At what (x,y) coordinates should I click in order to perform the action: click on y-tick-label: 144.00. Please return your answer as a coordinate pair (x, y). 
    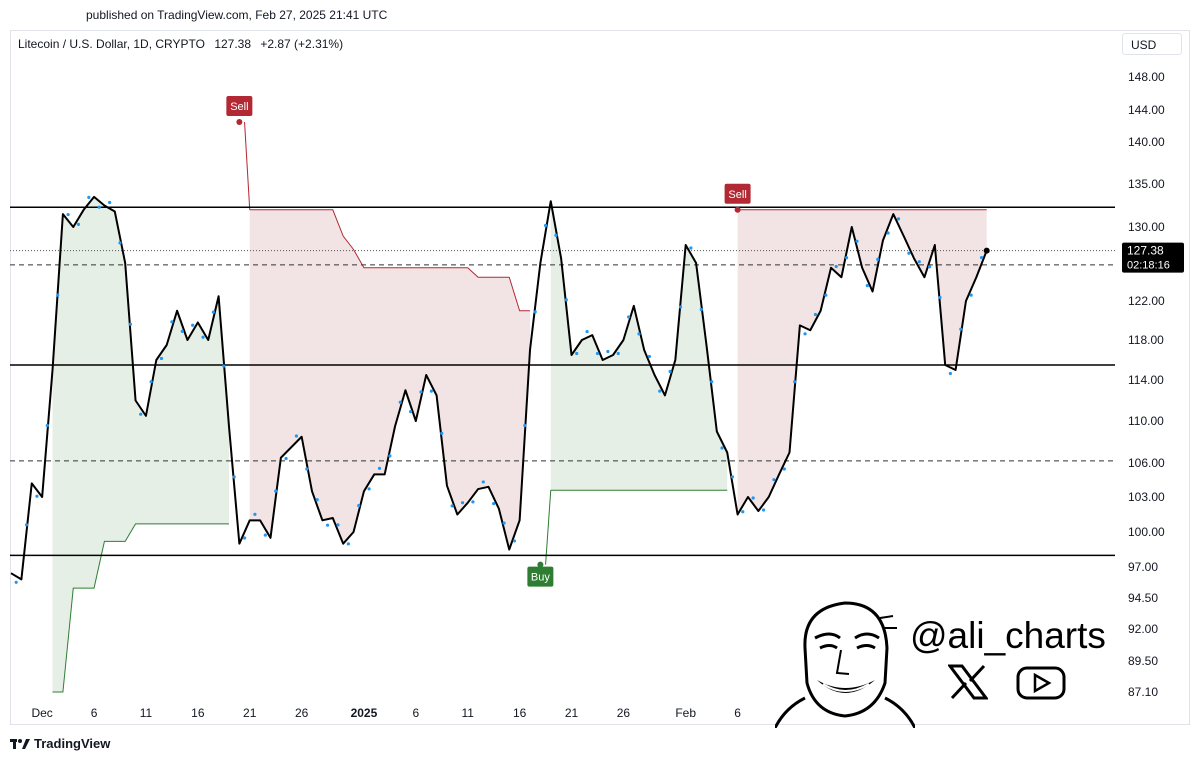
    Looking at the image, I should click on (1146, 110).